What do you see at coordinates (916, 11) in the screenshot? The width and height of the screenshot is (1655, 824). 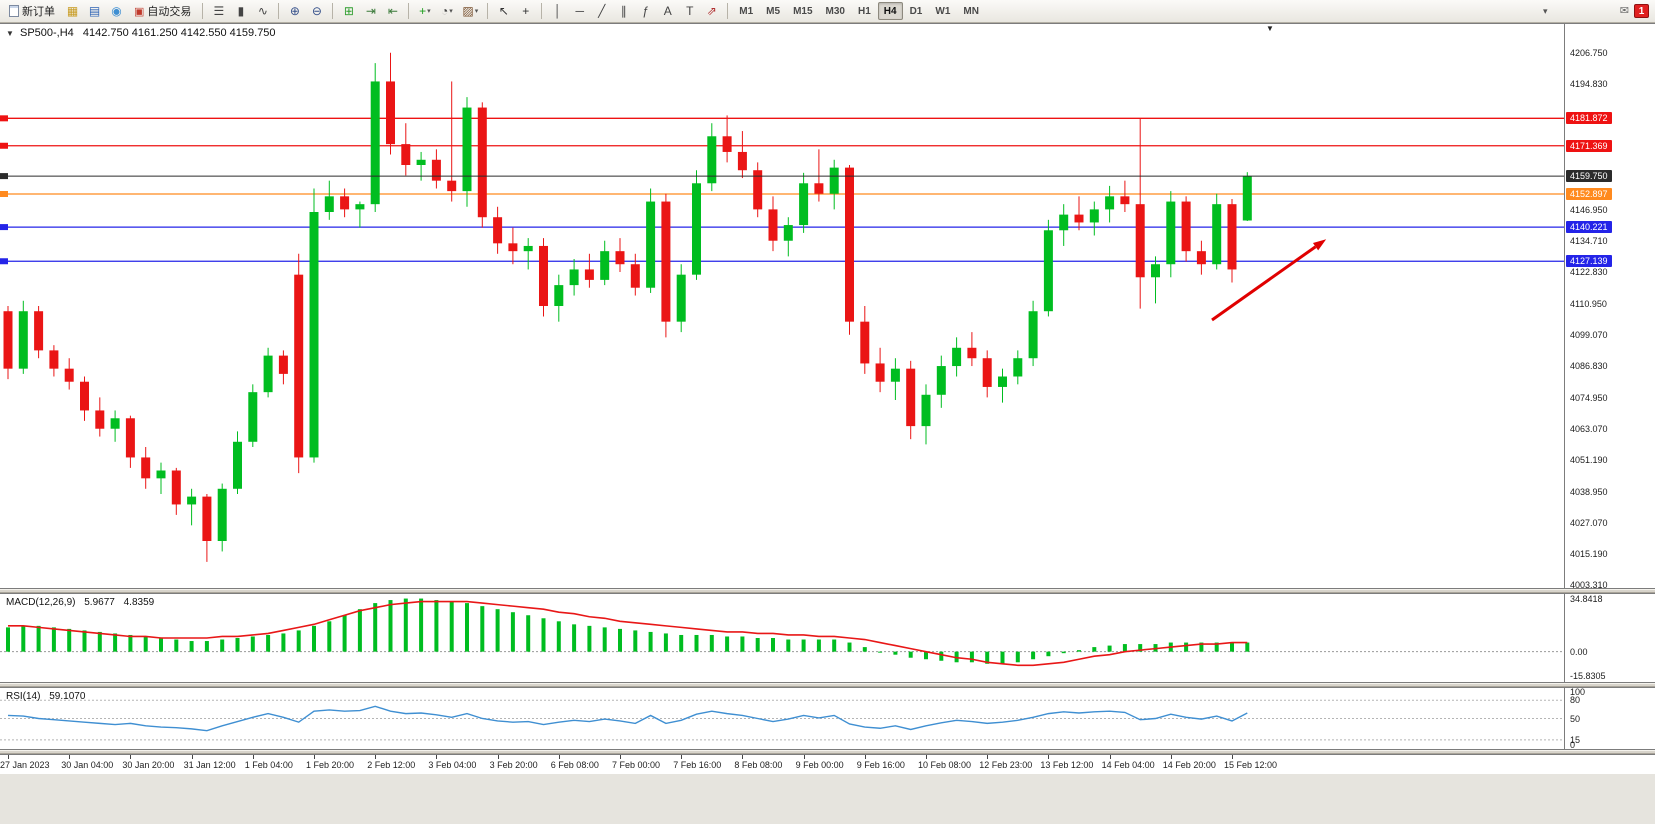 I see `timeframe-button-d1: D1` at bounding box center [916, 11].